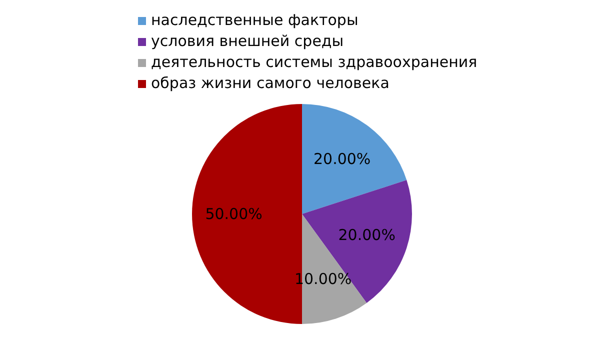 The image size is (605, 340). Describe the element at coordinates (254, 20) in the screenshot. I see `legend-label: наследственные факторы` at that location.